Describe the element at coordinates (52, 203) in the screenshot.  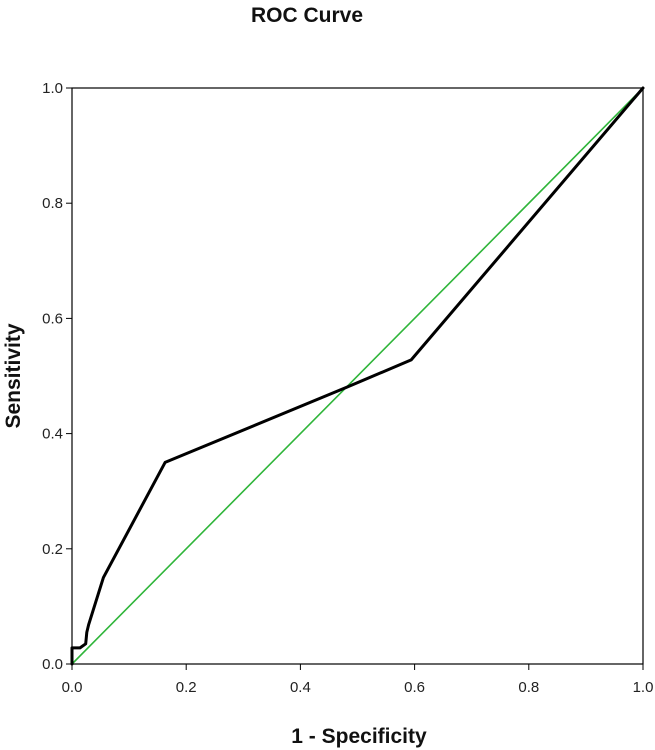
I see `y-tick-label: 0.8` at that location.